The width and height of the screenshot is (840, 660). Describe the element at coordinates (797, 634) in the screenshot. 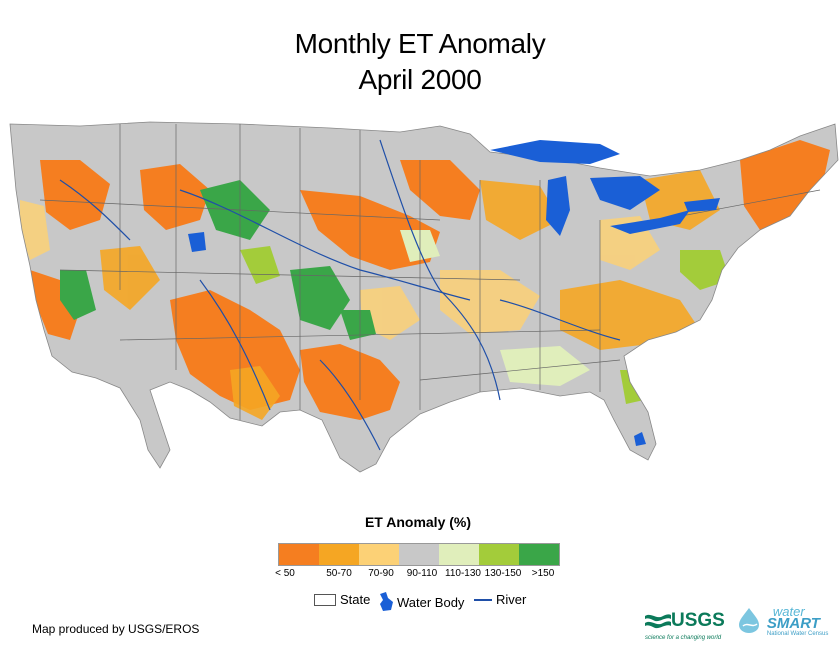

I see `watersmart-tagline: National Water Census` at that location.